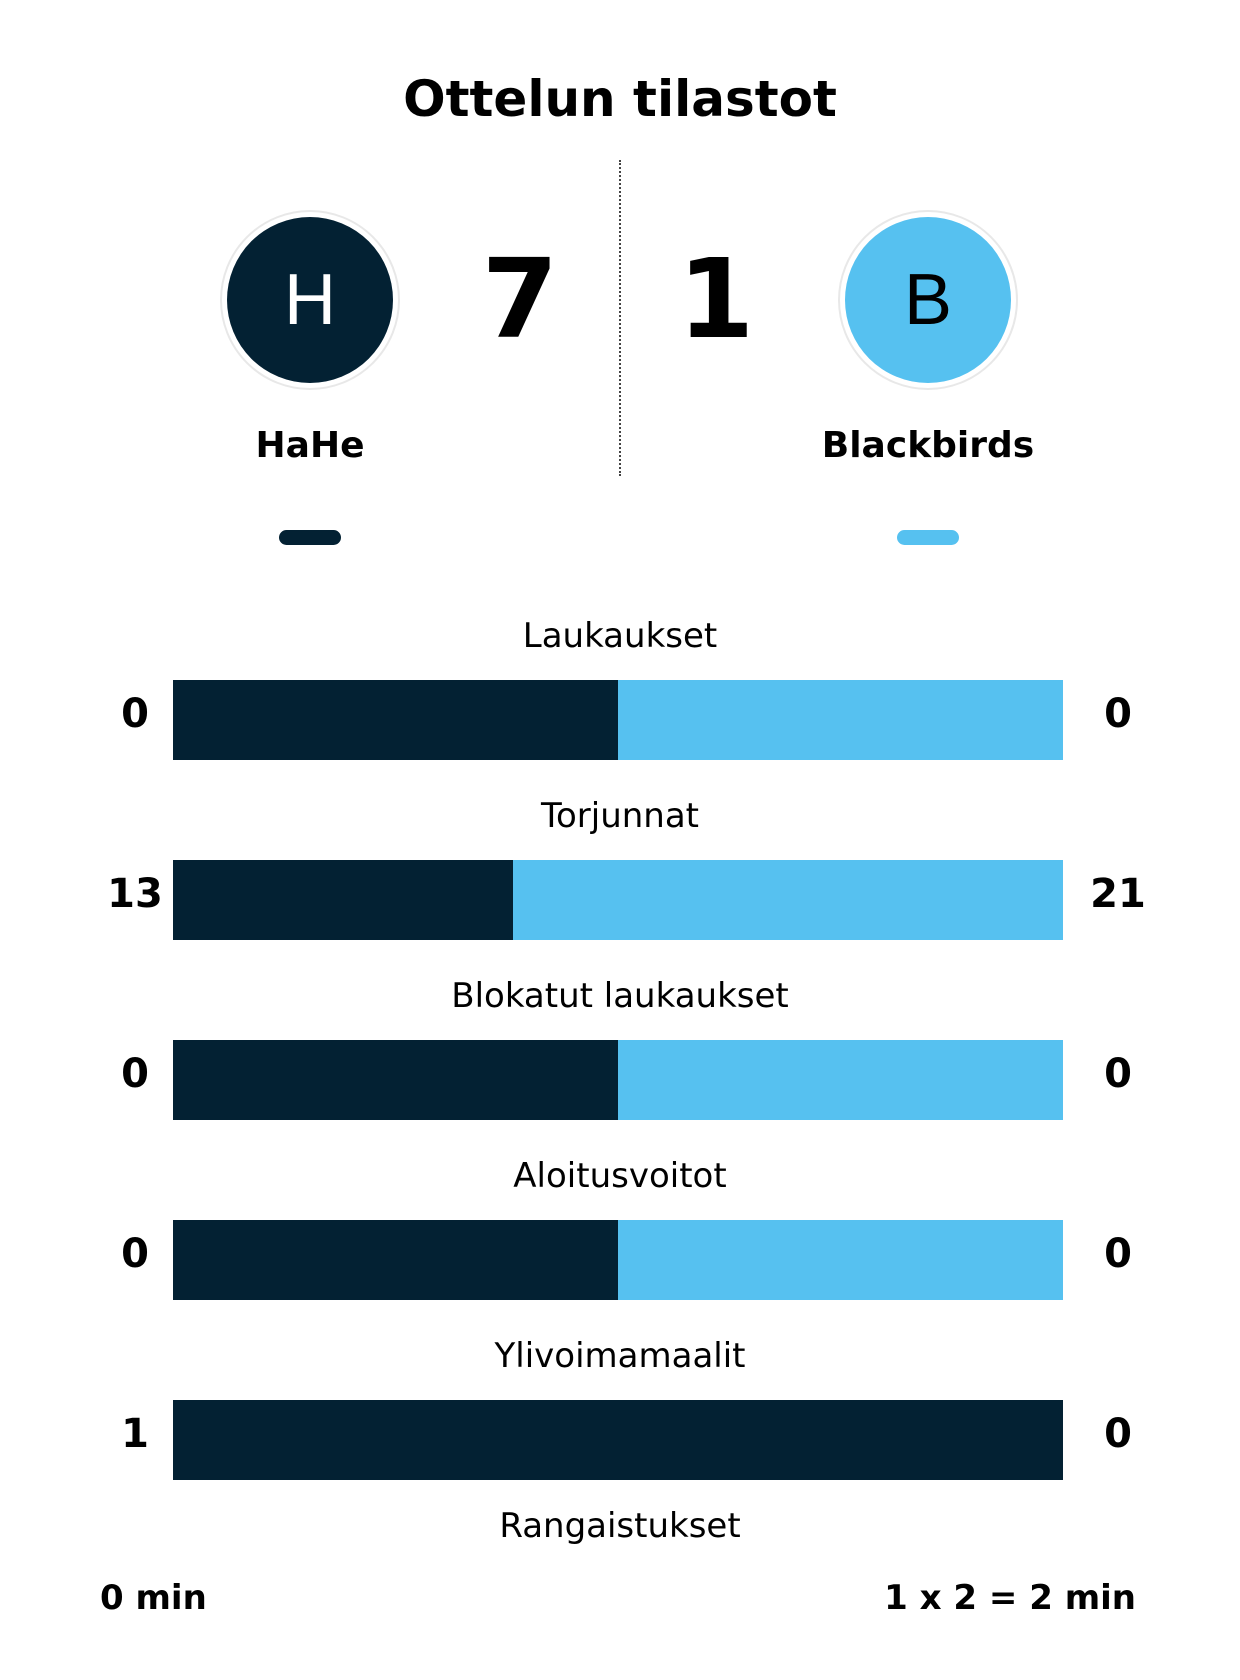  I want to click on score-divider, so click(620, 318).